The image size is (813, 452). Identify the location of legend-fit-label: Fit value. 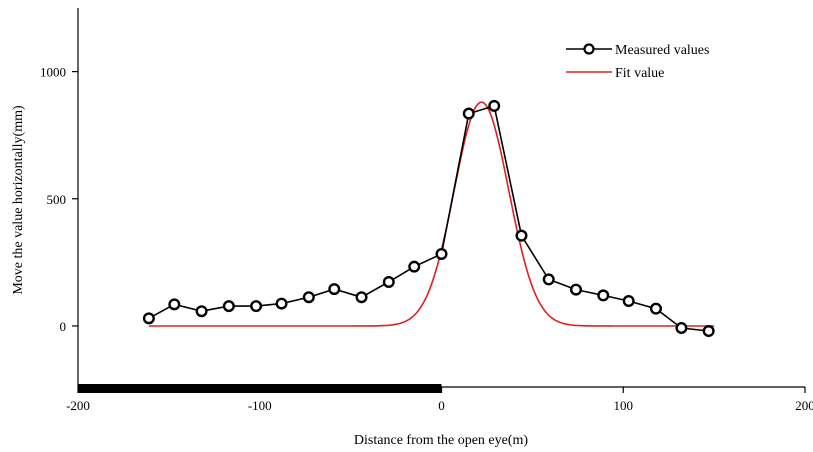
(639, 73).